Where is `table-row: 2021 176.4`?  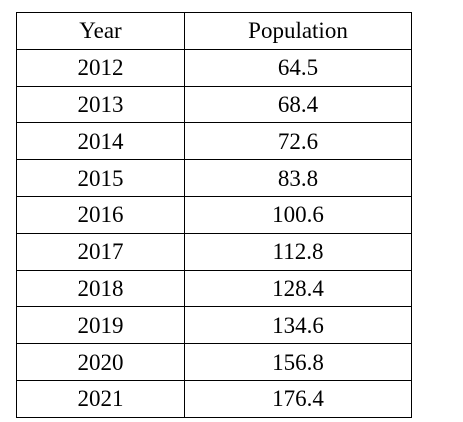
table-row: 2021 176.4 is located at coordinates (214, 398).